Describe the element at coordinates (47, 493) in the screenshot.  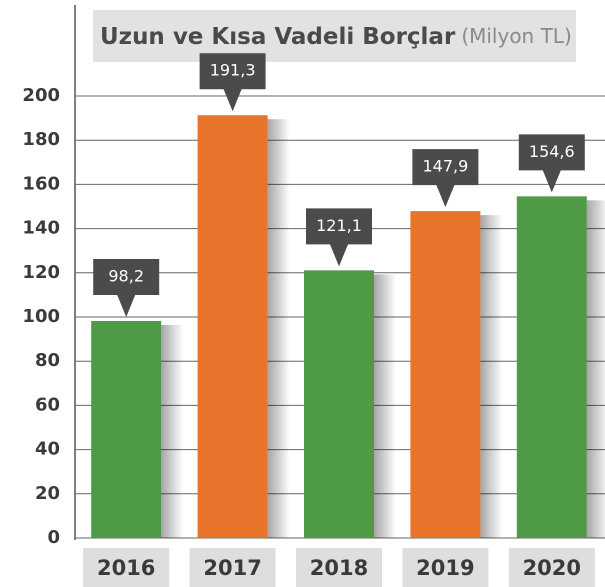
I see `y-tick-label: 20` at that location.